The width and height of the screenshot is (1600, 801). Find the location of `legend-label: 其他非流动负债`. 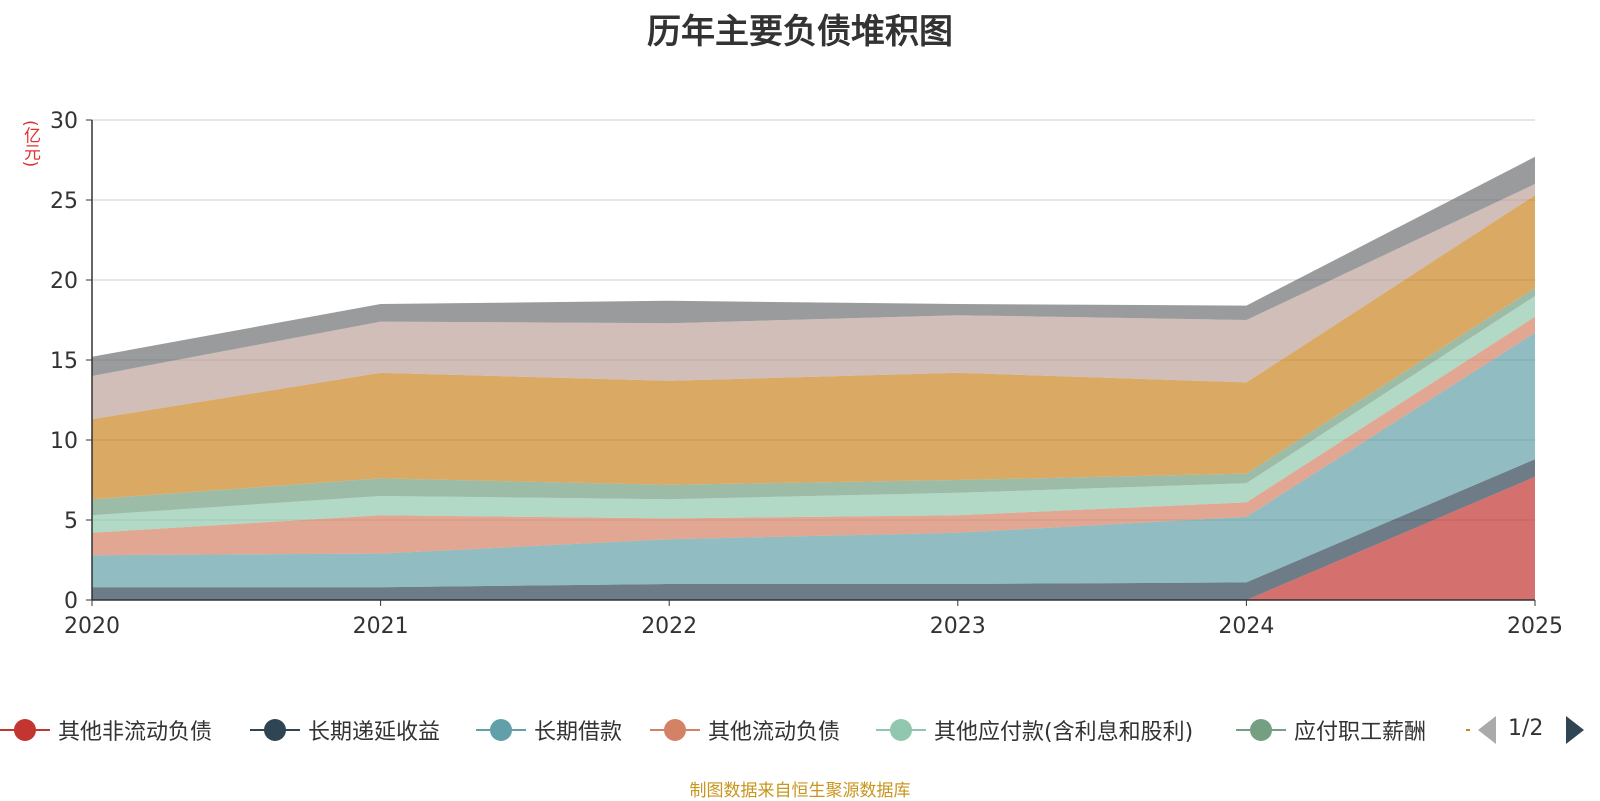

legend-label: 其他非流动负债 is located at coordinates (135, 732).